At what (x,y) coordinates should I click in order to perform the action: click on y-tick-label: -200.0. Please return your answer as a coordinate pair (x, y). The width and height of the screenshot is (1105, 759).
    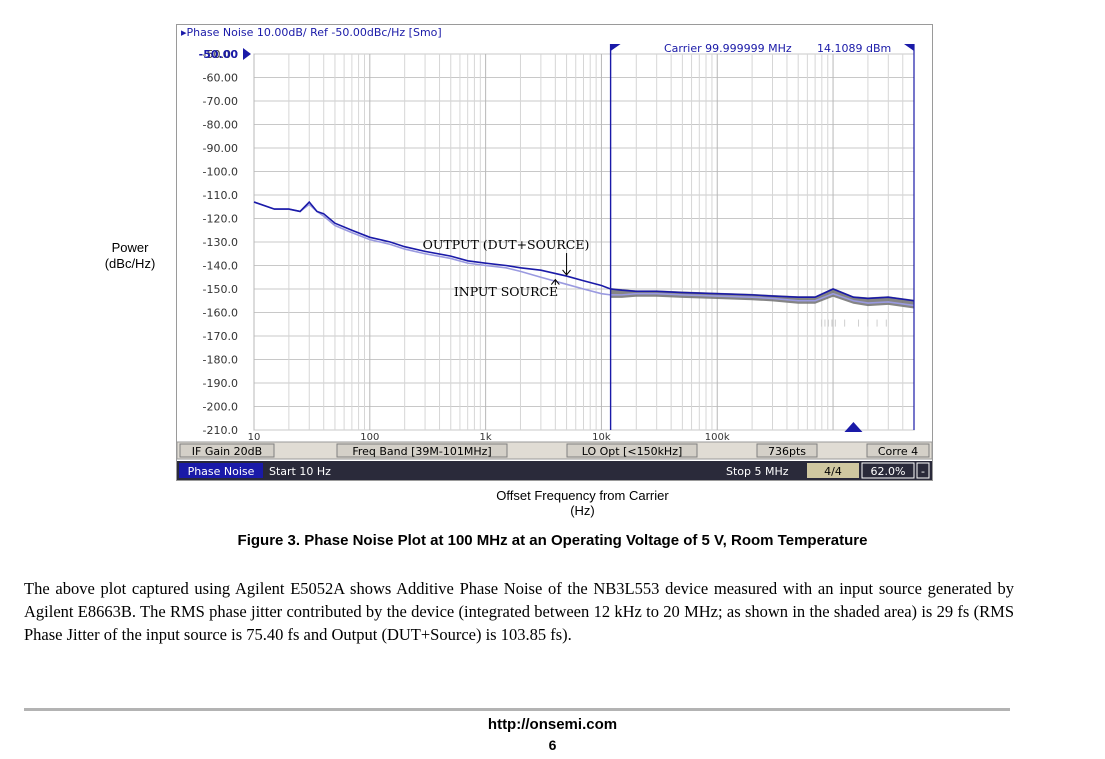
    Looking at the image, I should click on (220, 407).